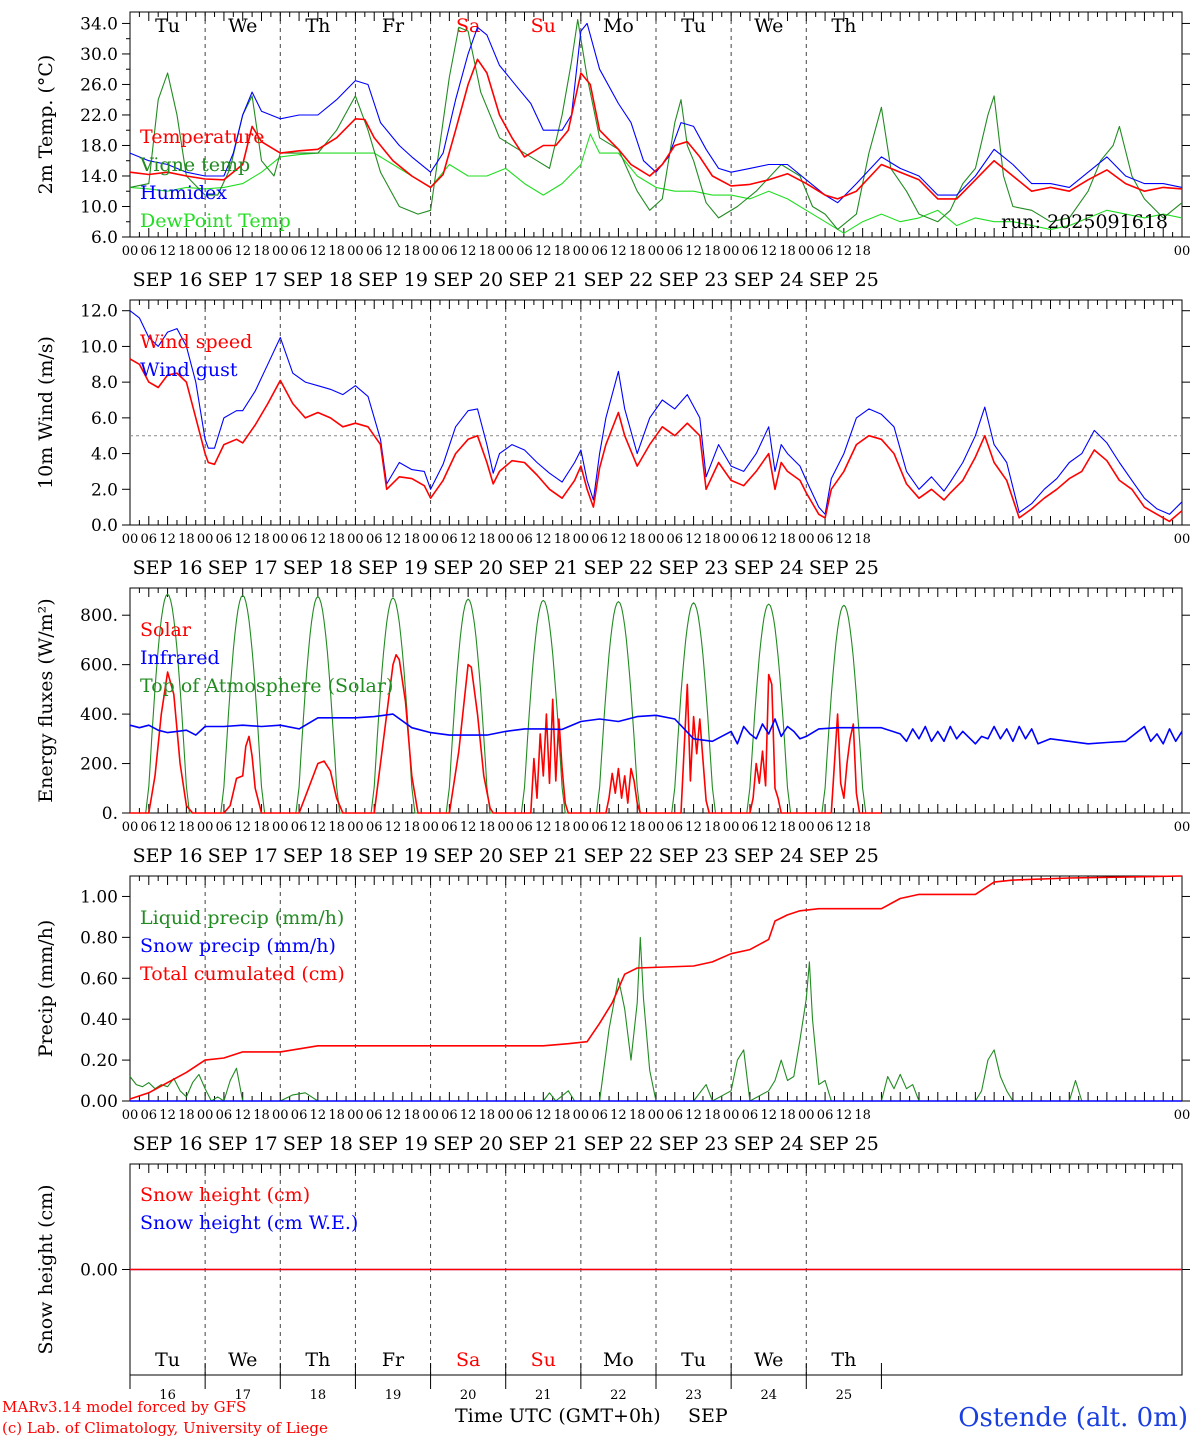 The image size is (1194, 1440). Describe the element at coordinates (318, 1395) in the screenshot. I see `day-number: 18` at that location.